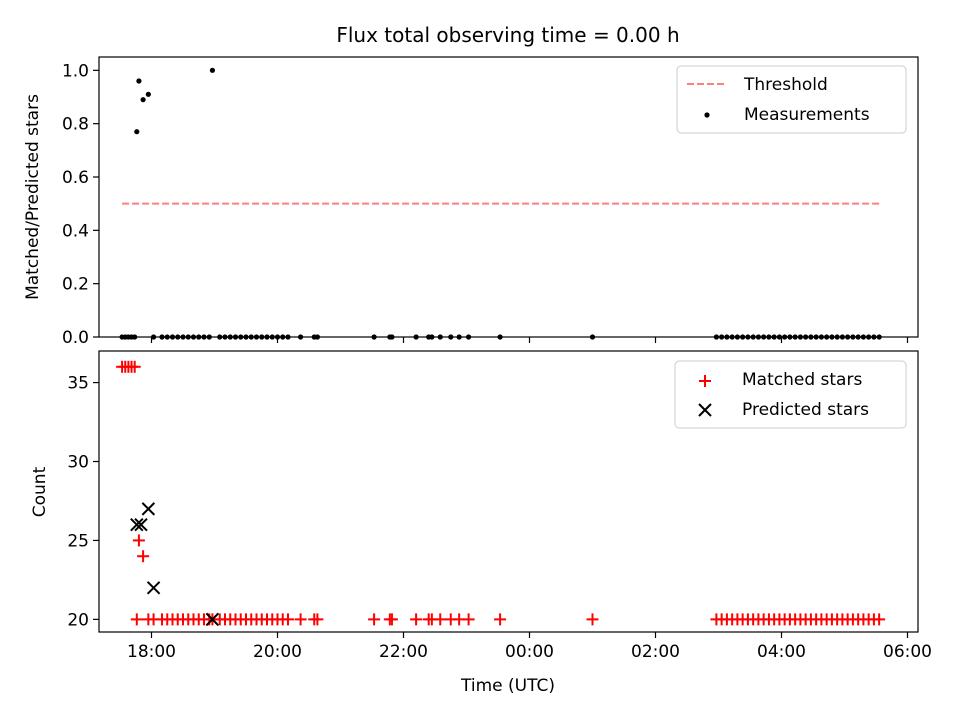 The width and height of the screenshot is (960, 720). What do you see at coordinates (705, 381) in the screenshot?
I see `legend-matched-swatch` at bounding box center [705, 381].